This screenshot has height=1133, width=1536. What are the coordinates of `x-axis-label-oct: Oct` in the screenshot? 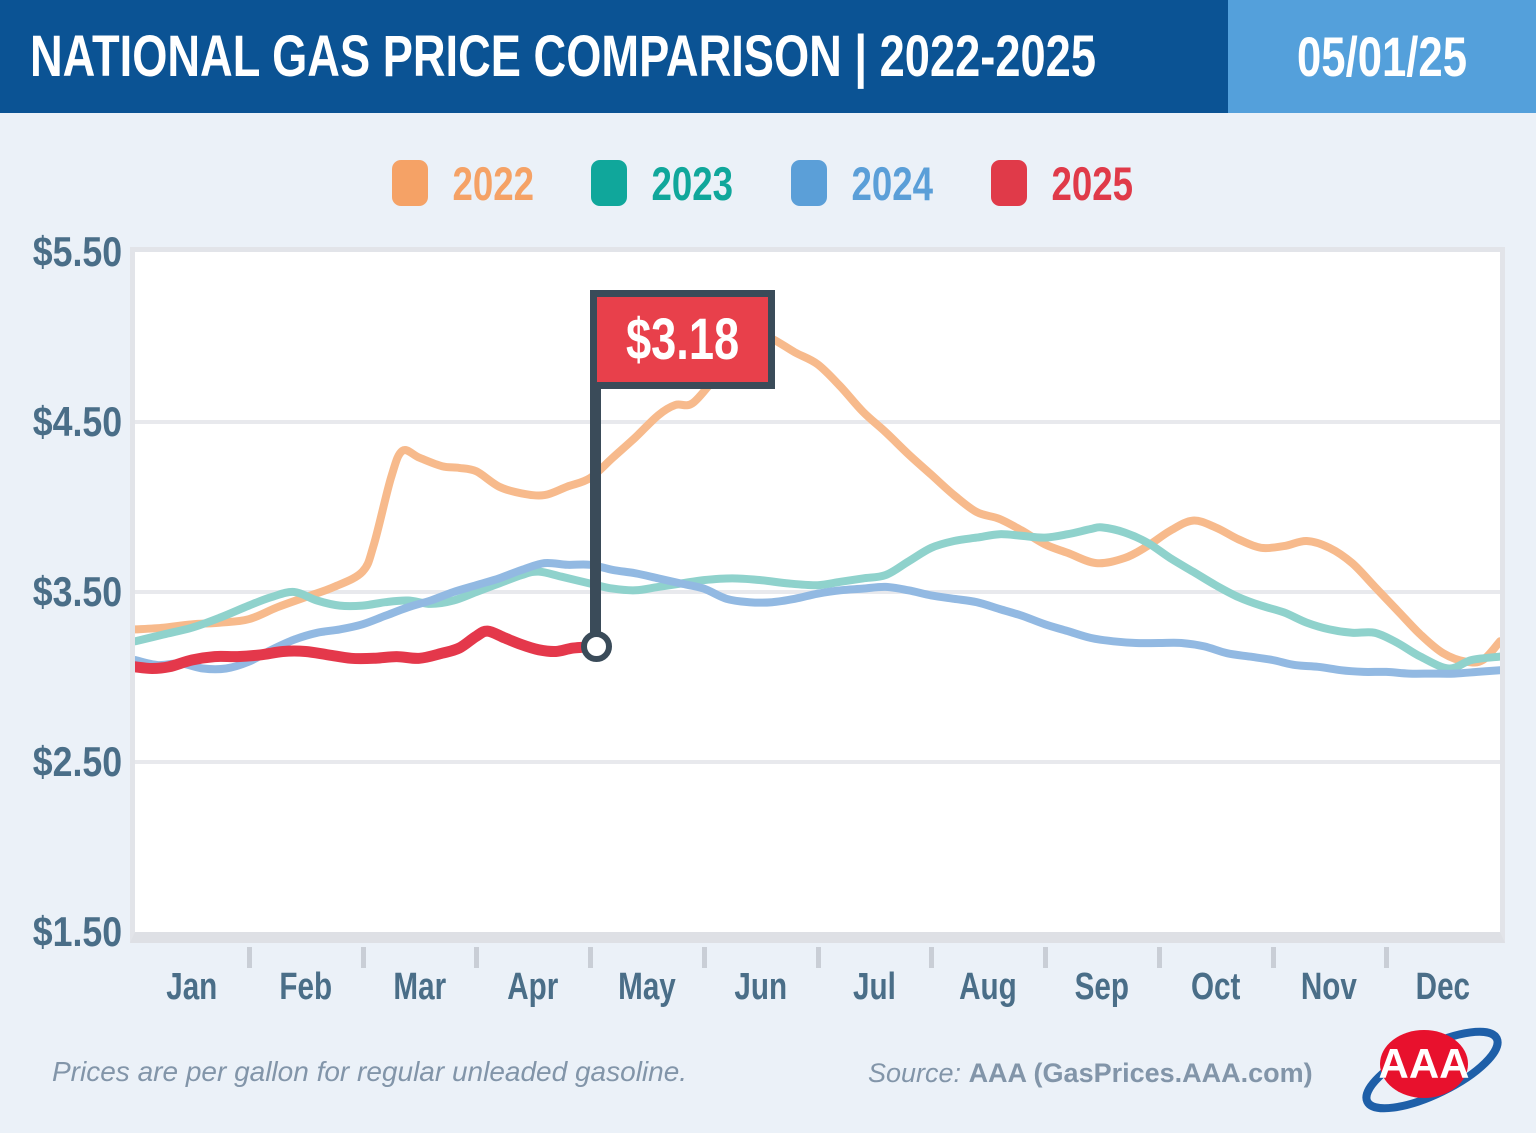 It's located at (1215, 987).